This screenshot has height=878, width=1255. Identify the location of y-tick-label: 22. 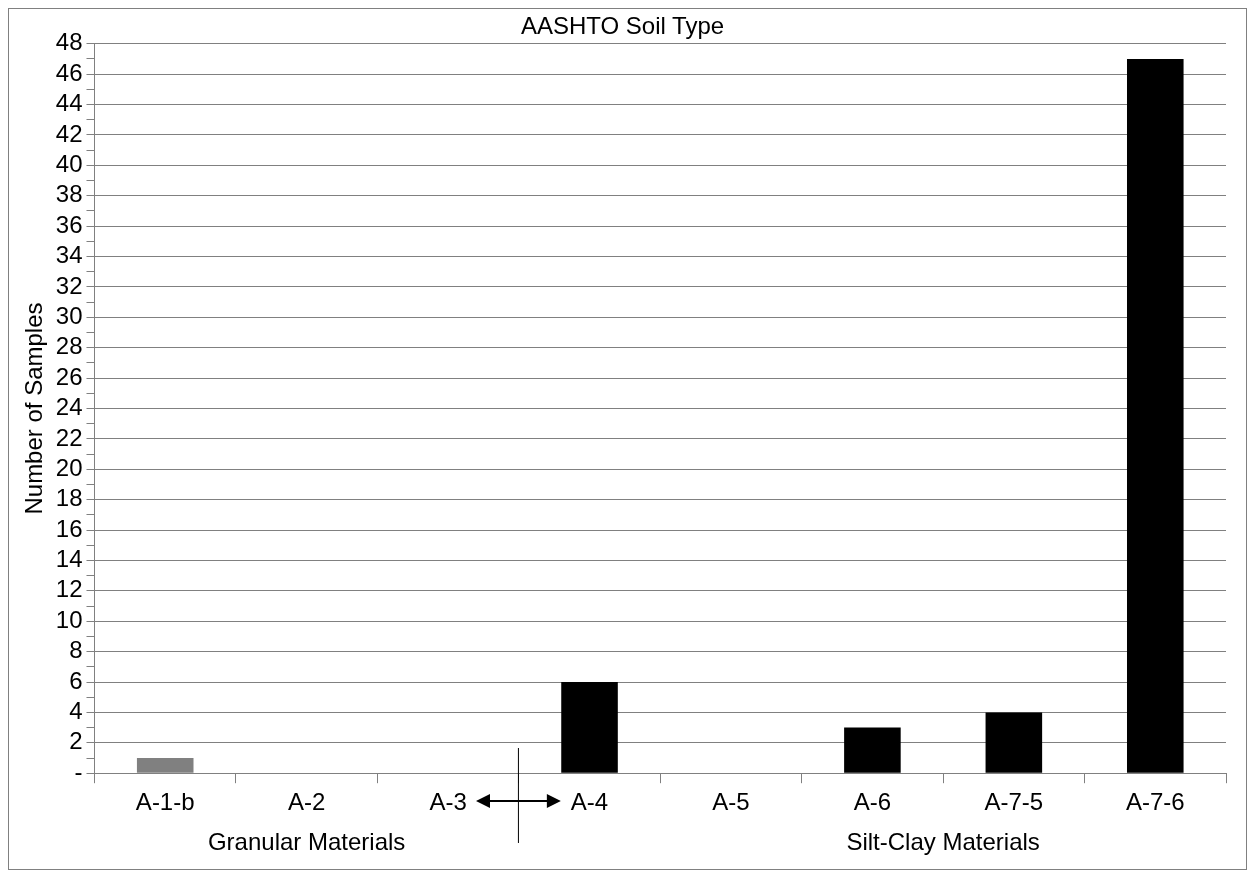
(69, 437).